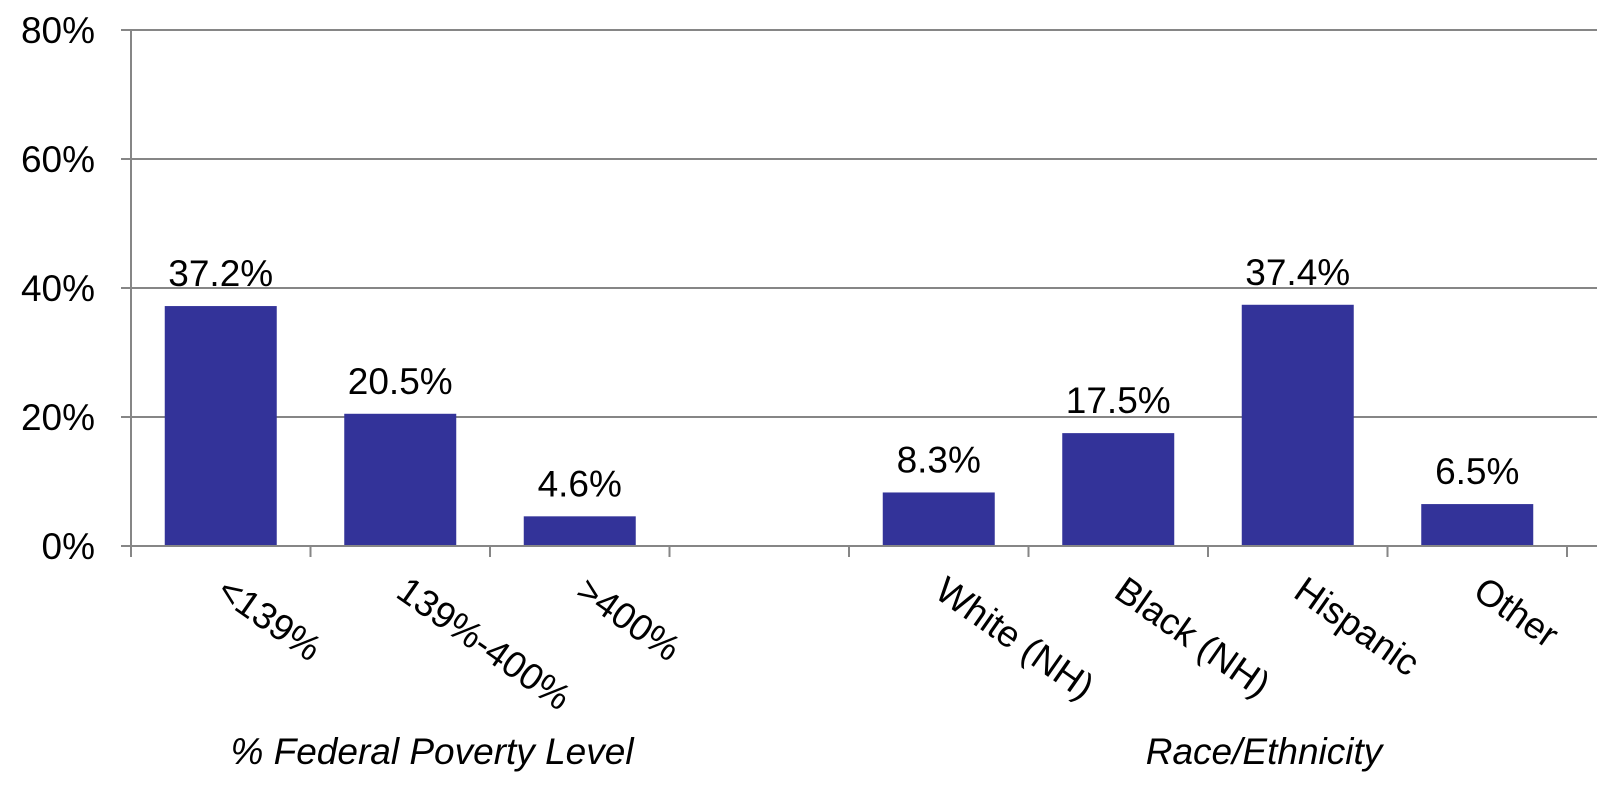  Describe the element at coordinates (432, 751) in the screenshot. I see `group-label: % Federal Poverty Level` at that location.